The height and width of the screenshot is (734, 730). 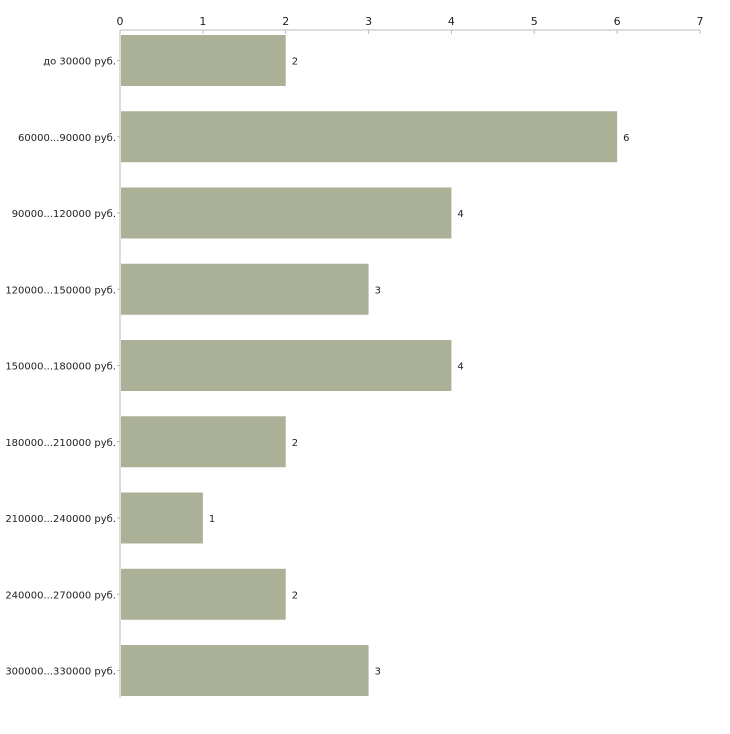 What do you see at coordinates (60, 519) in the screenshot?
I see `category-label: 210000...240000 руб.` at bounding box center [60, 519].